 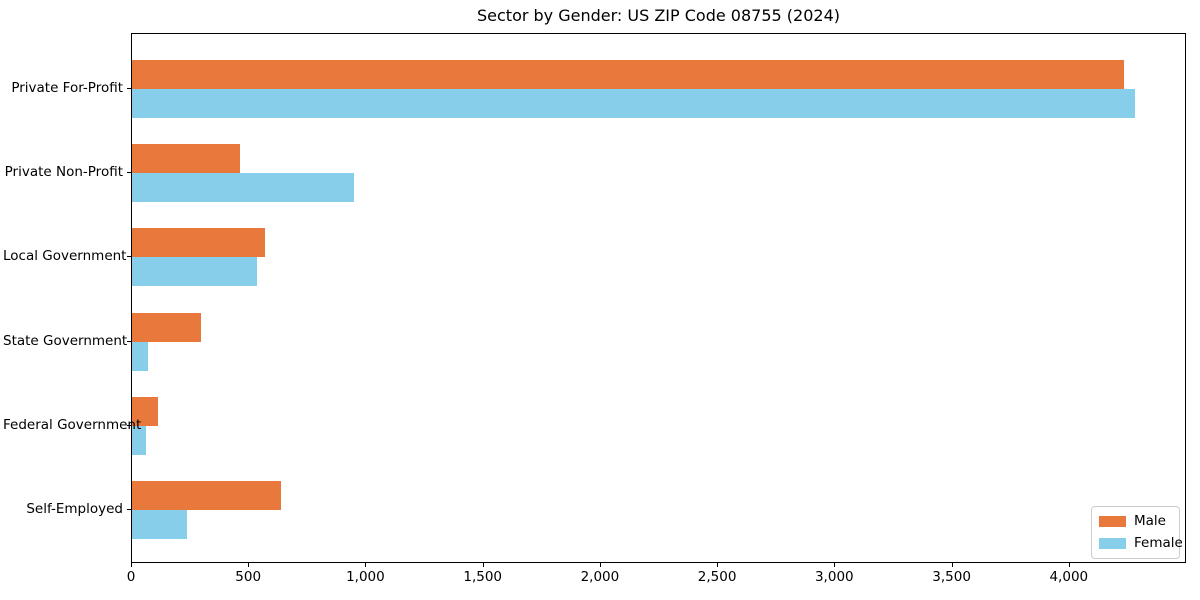 I want to click on y-tick-label: Local Government, so click(x=65, y=256).